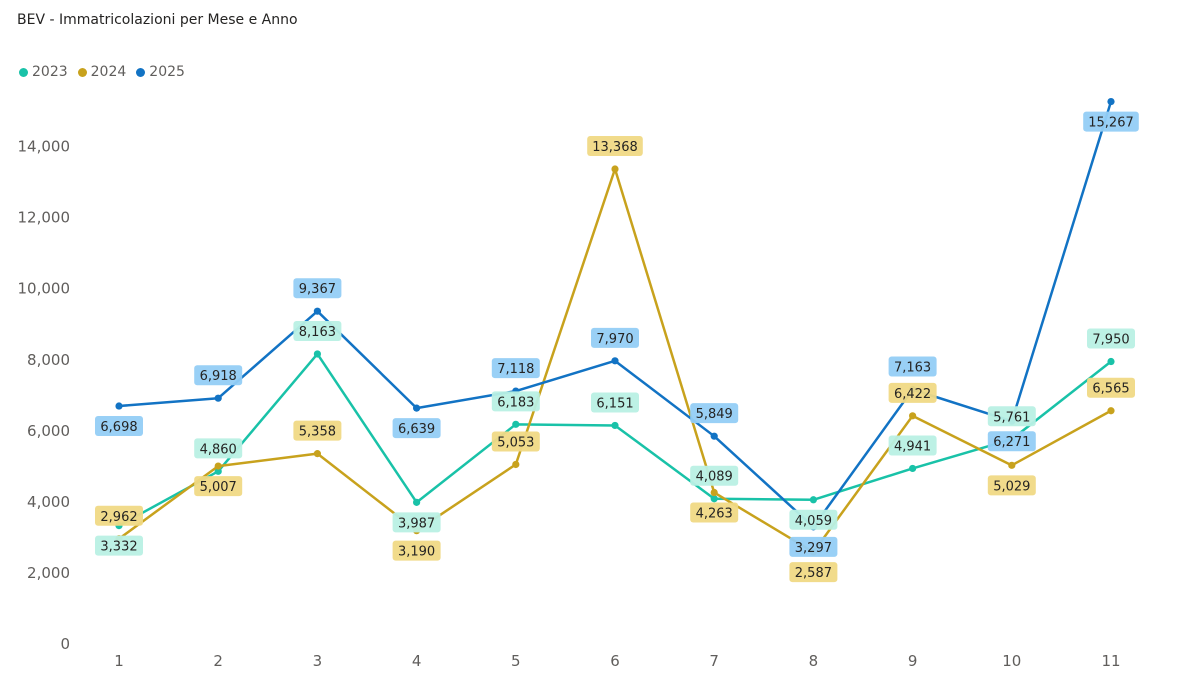  I want to click on legend-item-2025: 2025, so click(160, 72).